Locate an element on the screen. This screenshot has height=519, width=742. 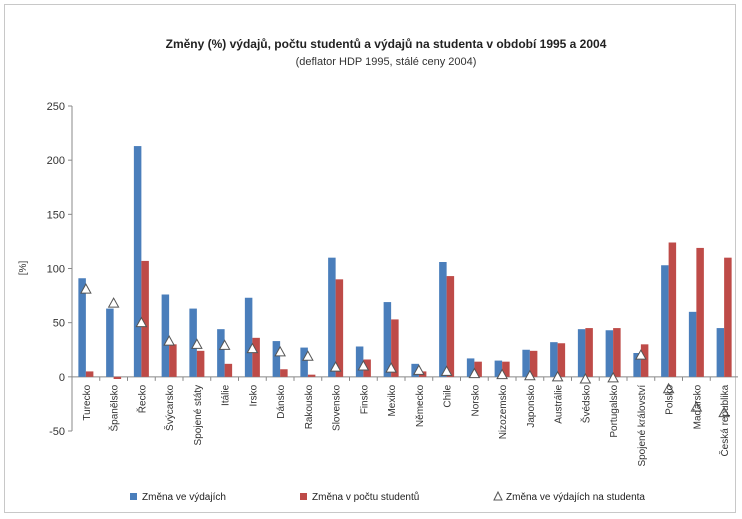
y-tick-label: -50 is located at coordinates (57, 432).